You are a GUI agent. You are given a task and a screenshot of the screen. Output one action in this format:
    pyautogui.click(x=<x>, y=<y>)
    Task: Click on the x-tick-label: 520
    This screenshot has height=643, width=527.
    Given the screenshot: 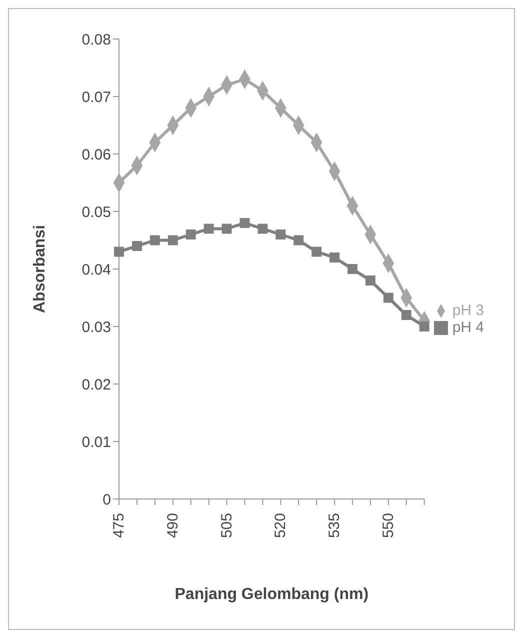 What is the action you would take?
    pyautogui.click(x=281, y=525)
    